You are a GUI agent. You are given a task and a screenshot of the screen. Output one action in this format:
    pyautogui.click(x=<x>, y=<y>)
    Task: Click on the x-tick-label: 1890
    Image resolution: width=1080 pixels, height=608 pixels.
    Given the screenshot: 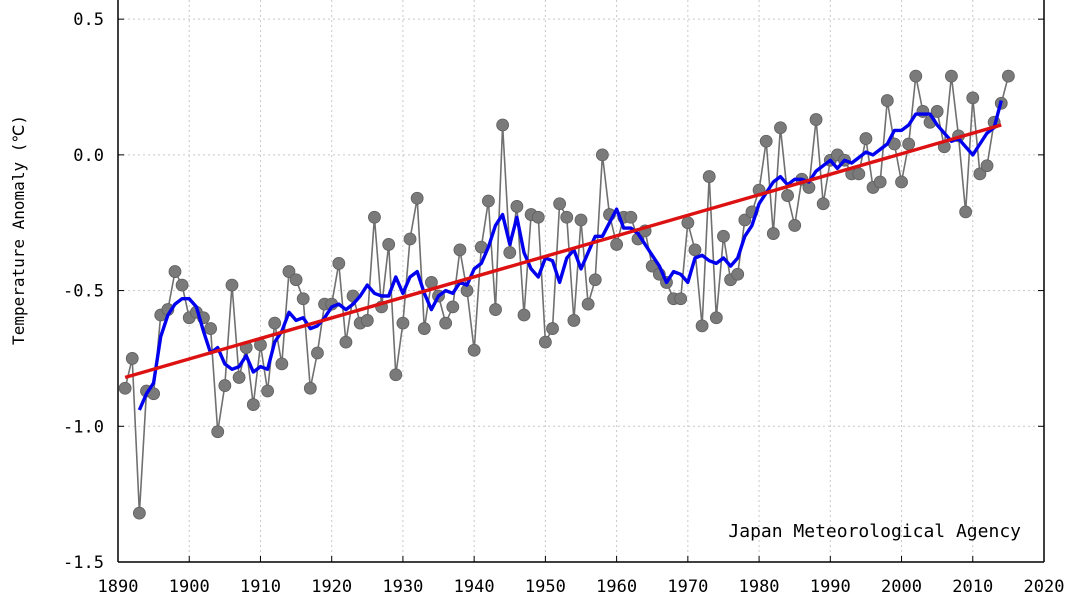 What is the action you would take?
    pyautogui.click(x=118, y=587)
    